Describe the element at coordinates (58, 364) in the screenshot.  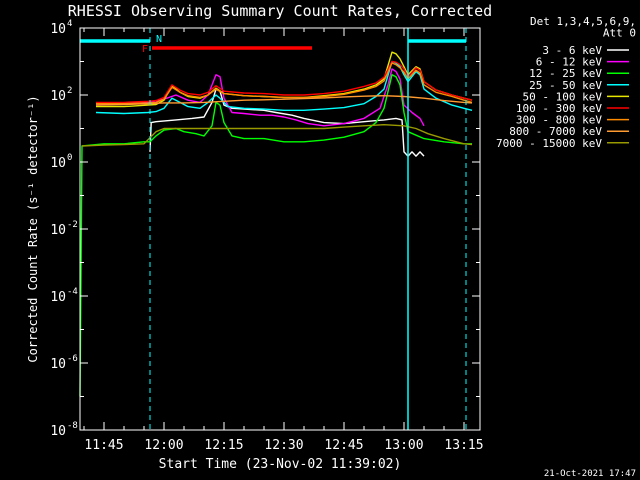
I see `y-tick-label-2: 10` at that location.